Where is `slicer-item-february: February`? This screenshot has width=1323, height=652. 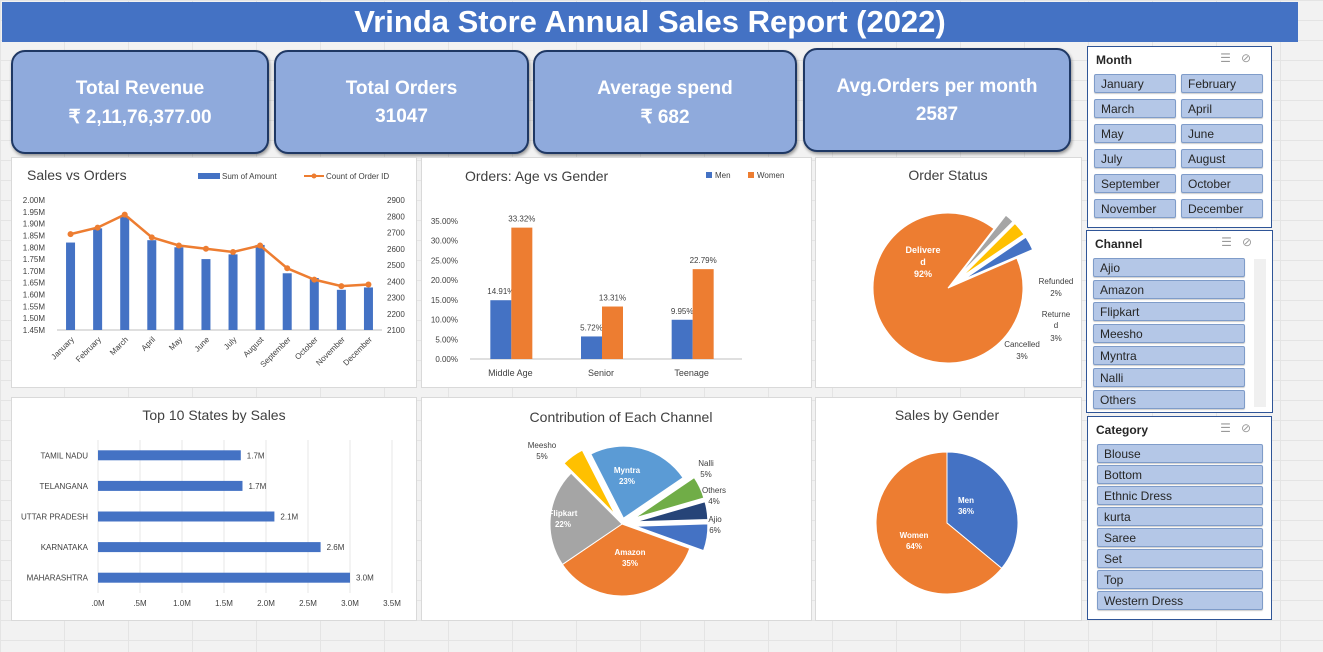 slicer-item-february: February is located at coordinates (1222, 83).